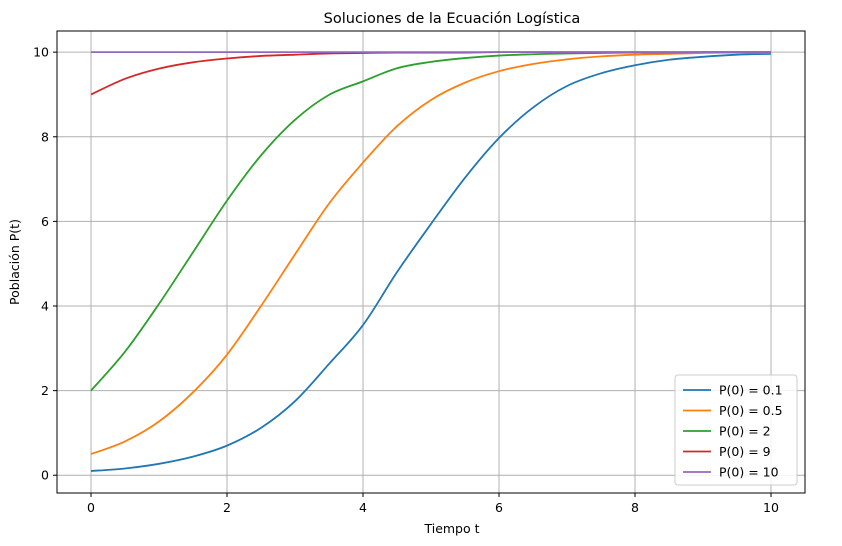 The width and height of the screenshot is (842, 546). I want to click on x-tick-label: 4, so click(363, 507).